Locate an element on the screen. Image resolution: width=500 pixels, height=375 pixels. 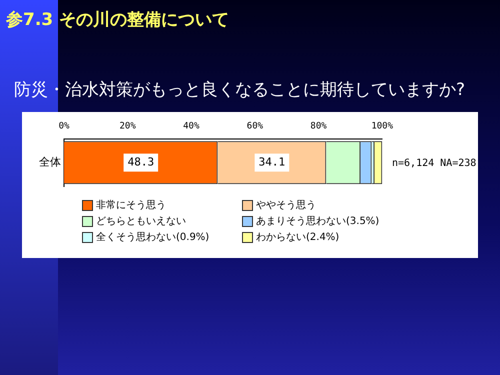
legend-label: あまりそう思わない(3.5%) is located at coordinates (318, 221).